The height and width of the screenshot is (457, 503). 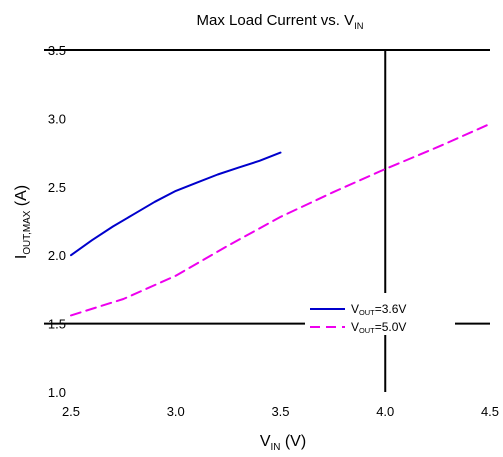 I want to click on y-tick-label-5: 3.5, so click(x=57, y=50).